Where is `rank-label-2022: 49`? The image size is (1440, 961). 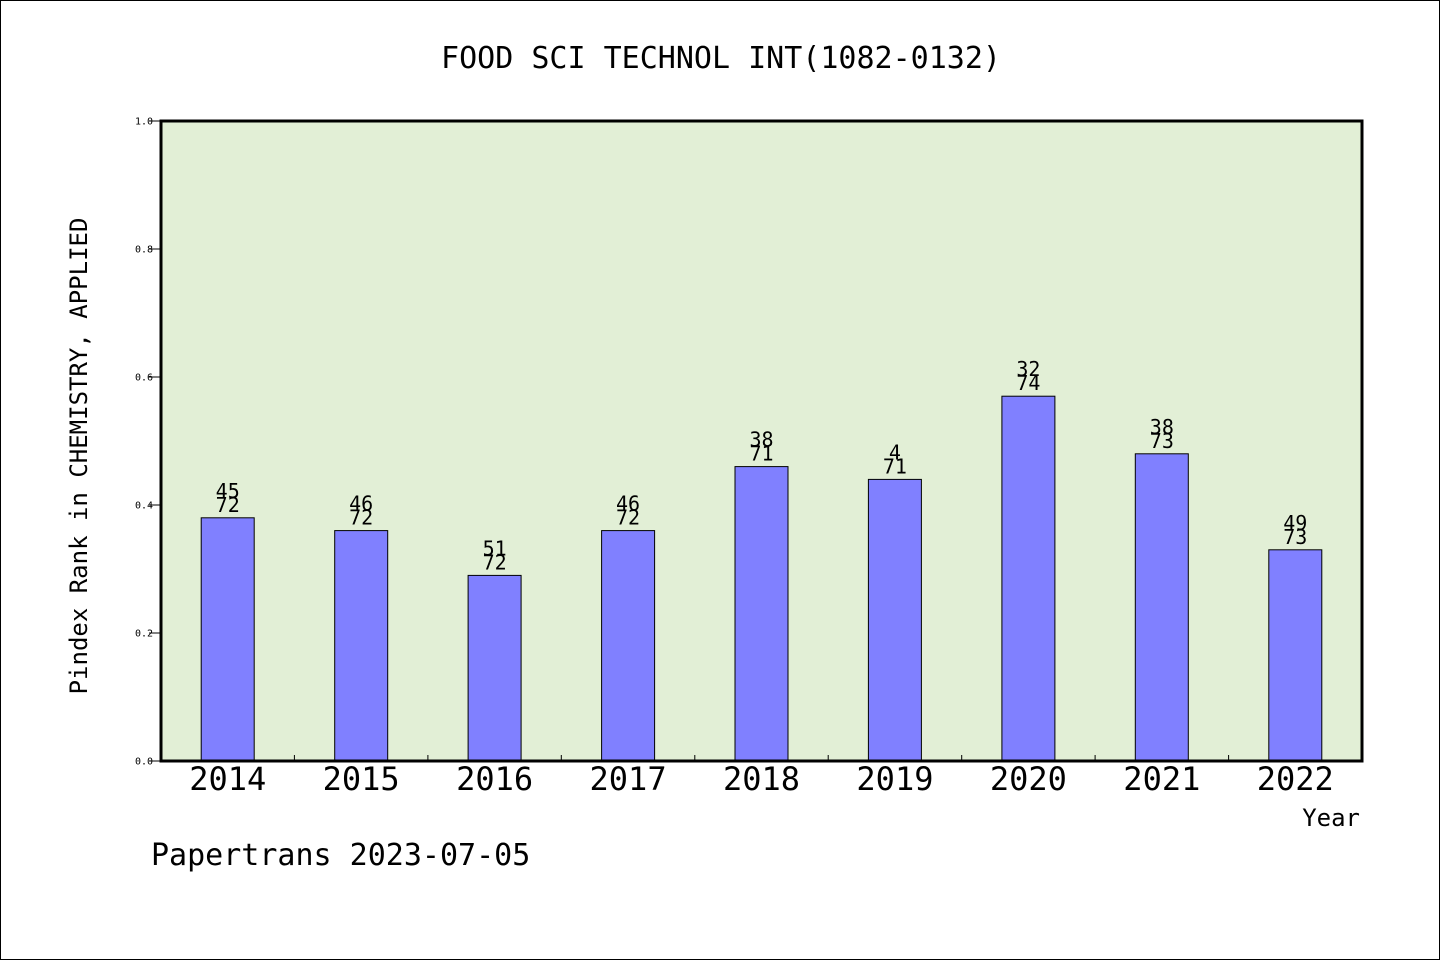 rank-label-2022: 49 is located at coordinates (1295, 523).